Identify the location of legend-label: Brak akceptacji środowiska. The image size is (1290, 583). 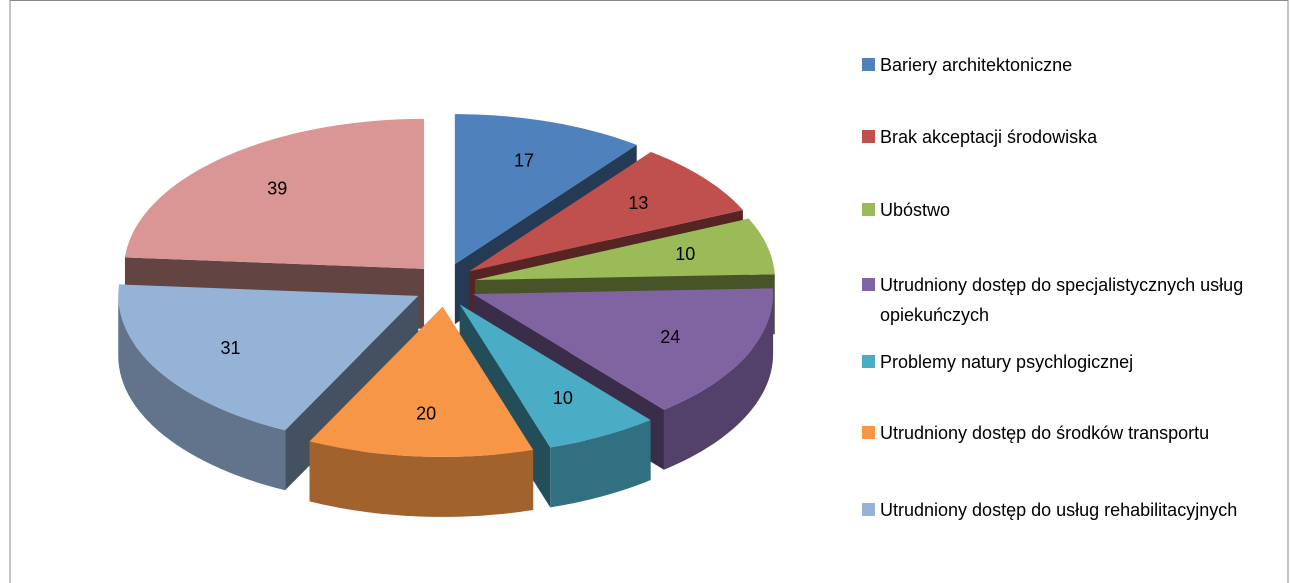
(989, 137).